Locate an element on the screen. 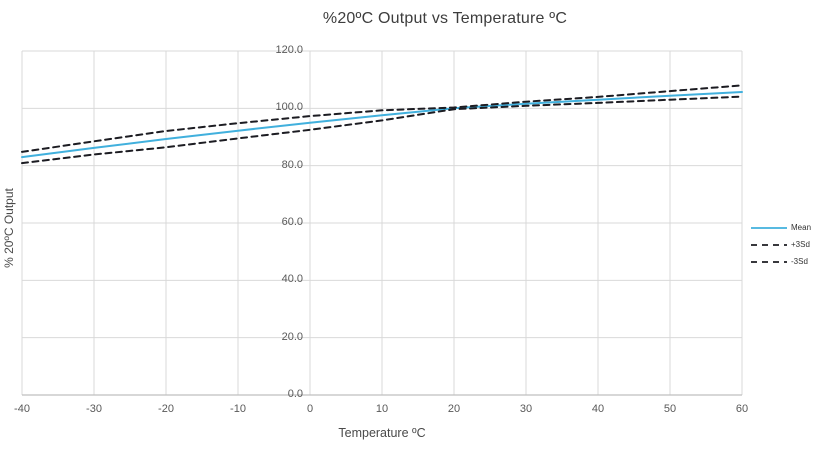  x-tick-label: -30 is located at coordinates (94, 409).